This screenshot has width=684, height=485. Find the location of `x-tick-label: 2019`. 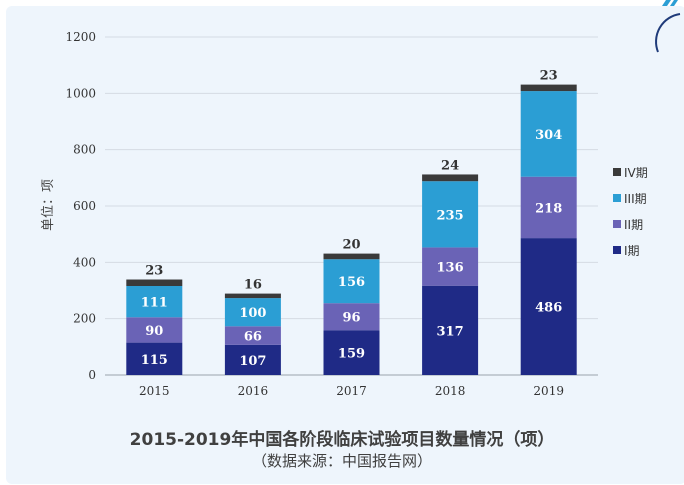

x-tick-label: 2019 is located at coordinates (548, 391).